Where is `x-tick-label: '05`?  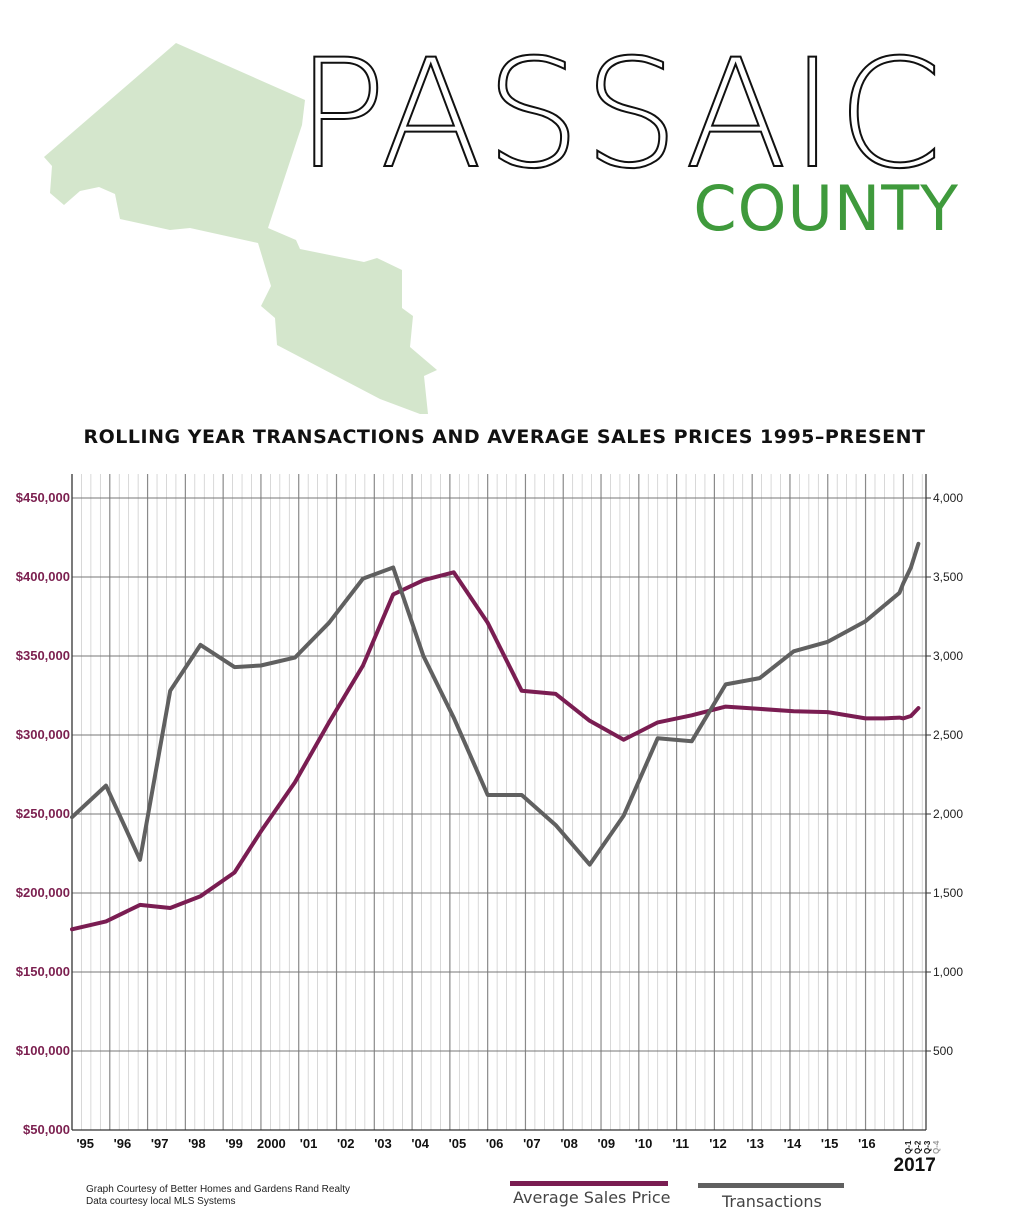
x-tick-label: '05 is located at coordinates (458, 1143).